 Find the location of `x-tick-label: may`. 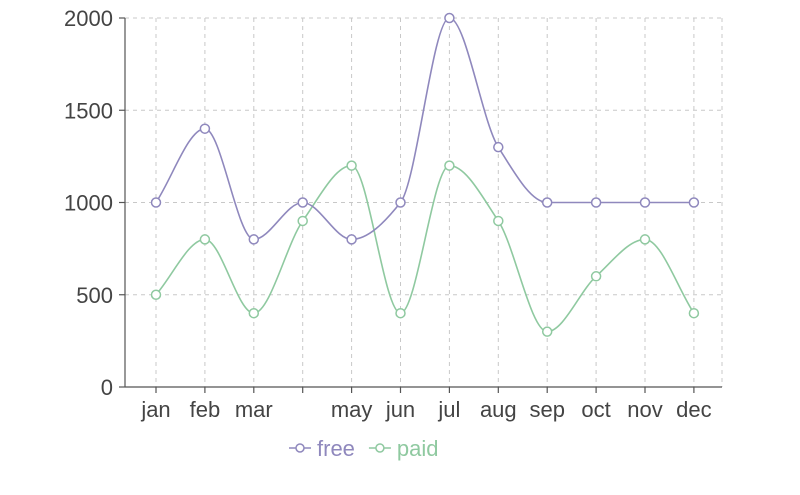

x-tick-label: may is located at coordinates (352, 409).